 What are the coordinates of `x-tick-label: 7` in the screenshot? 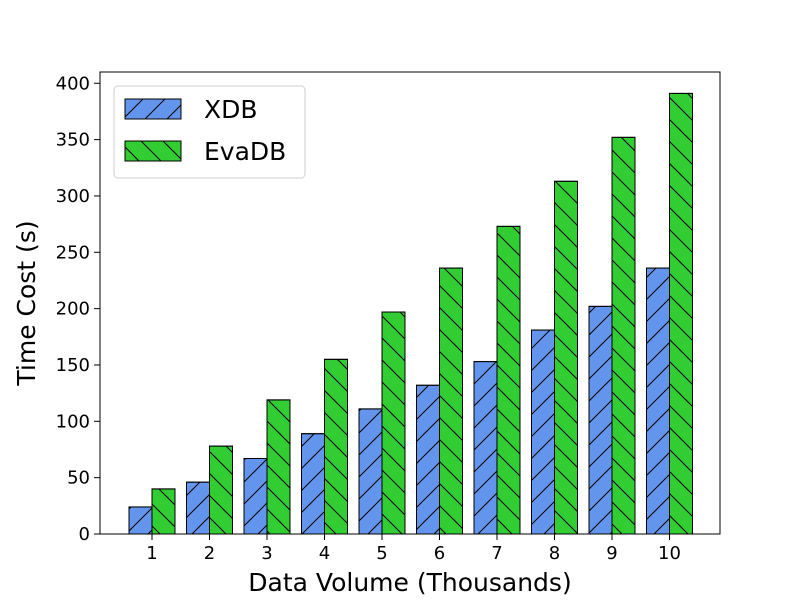 It's located at (496, 553).